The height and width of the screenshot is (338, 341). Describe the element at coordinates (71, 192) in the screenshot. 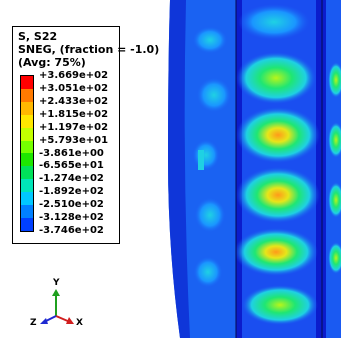

I see `legend-value: -1.892e+02` at that location.